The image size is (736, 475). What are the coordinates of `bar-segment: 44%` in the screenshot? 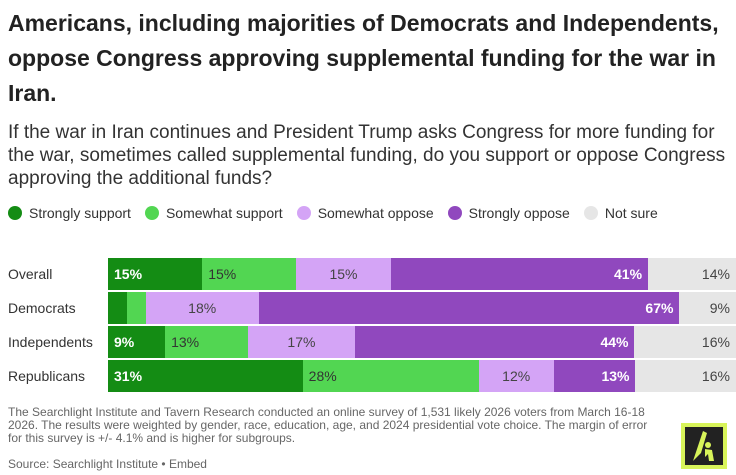 It's located at (495, 342).